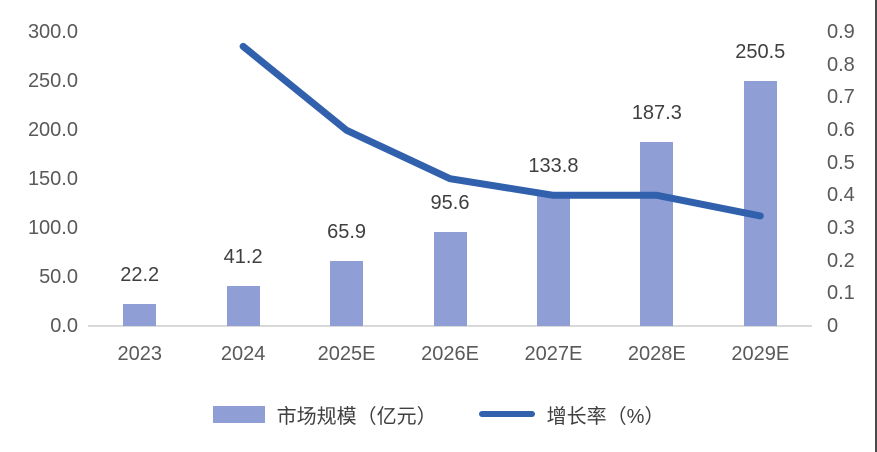  I want to click on x-axis-line, so click(450, 326).